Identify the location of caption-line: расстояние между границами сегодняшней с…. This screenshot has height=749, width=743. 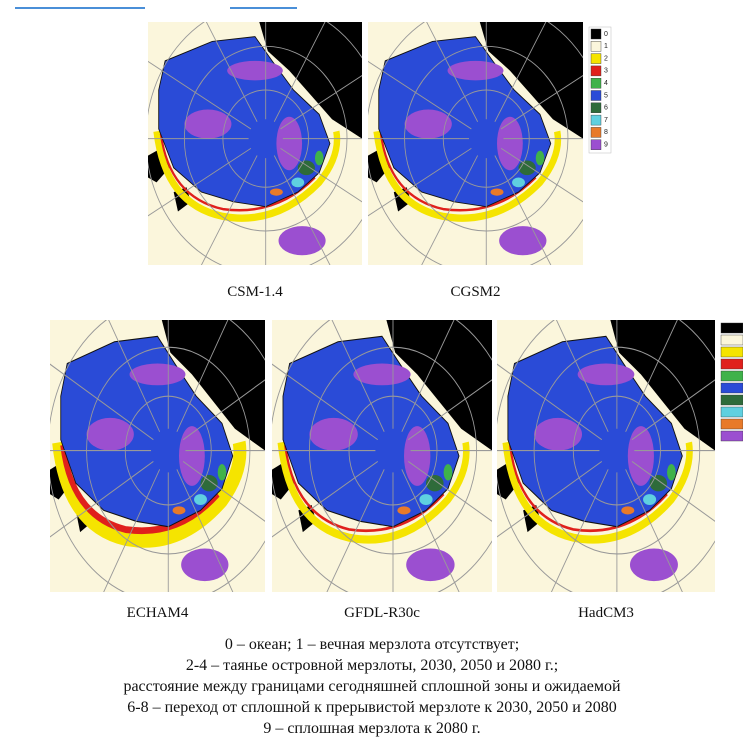
(372, 686).